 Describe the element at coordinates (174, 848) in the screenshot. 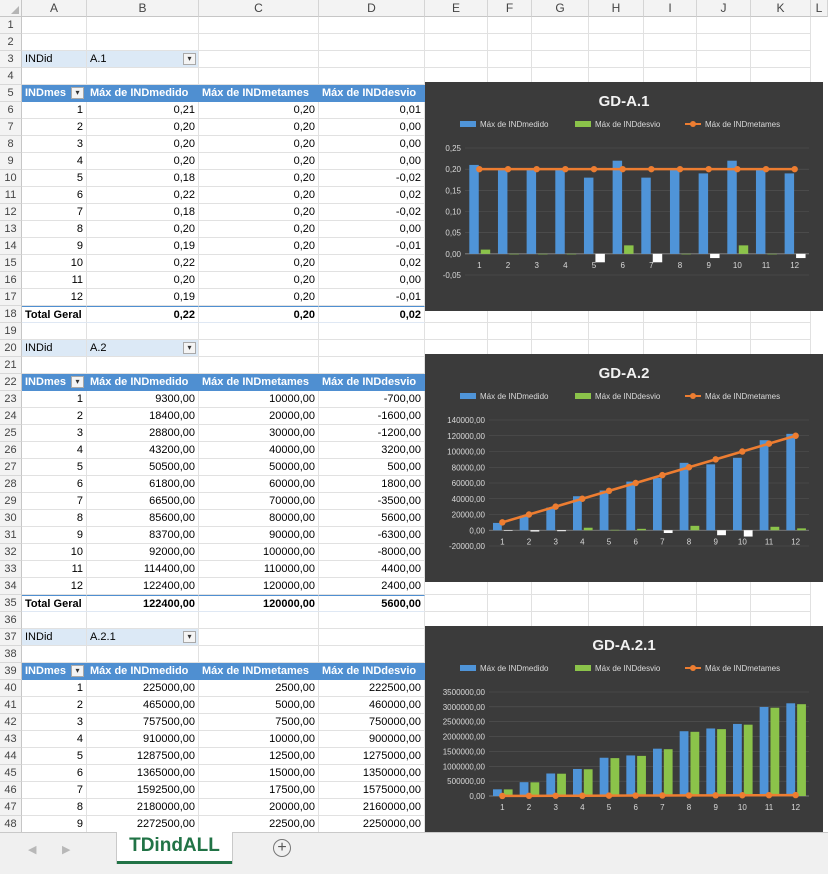

I see `sheet-tab-tdindall: TDindALL` at that location.